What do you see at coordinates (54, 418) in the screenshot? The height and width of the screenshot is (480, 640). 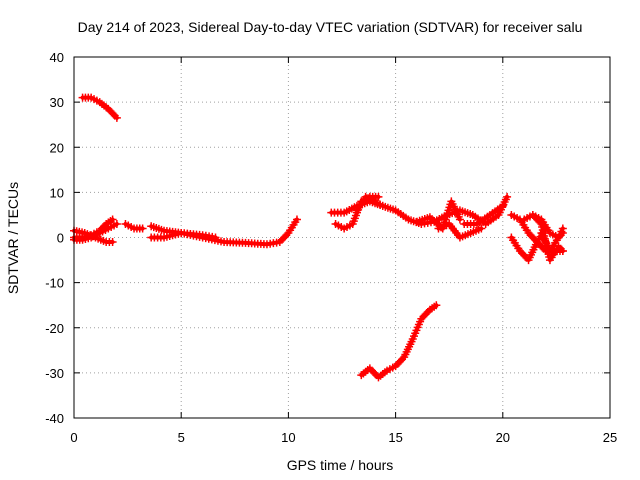 I see `y-tick-label: -40` at bounding box center [54, 418].